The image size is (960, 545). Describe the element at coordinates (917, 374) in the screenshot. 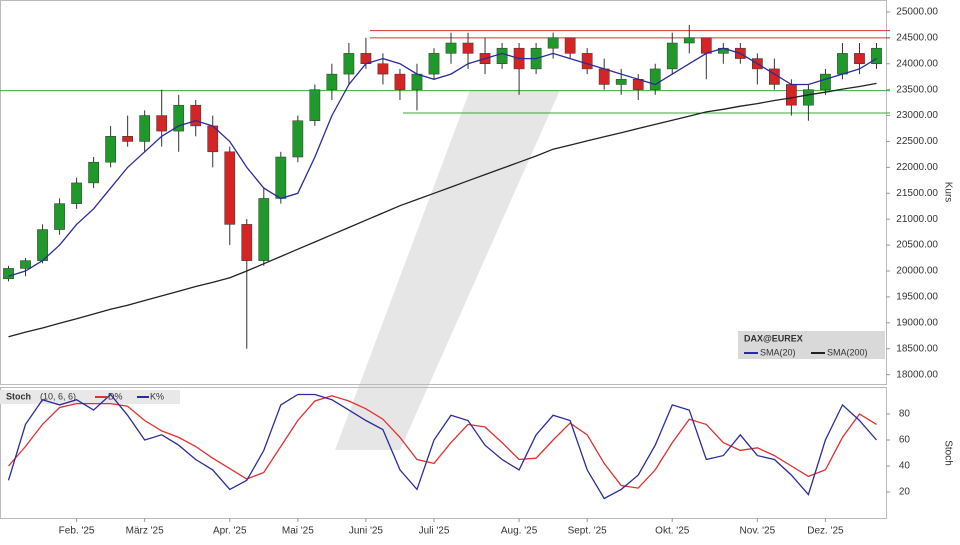

I see `y-tick-label: 18000.00` at that location.